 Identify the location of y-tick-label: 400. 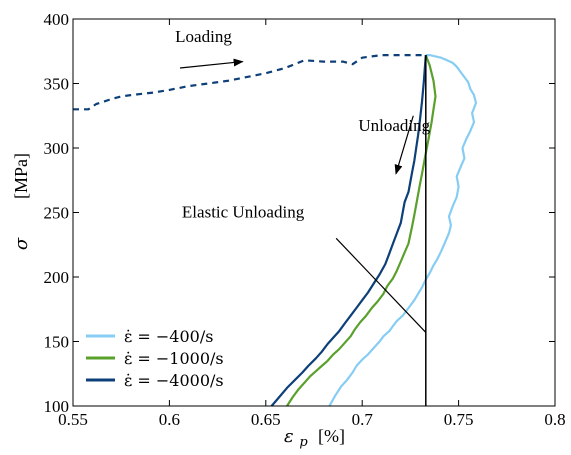
(57, 19).